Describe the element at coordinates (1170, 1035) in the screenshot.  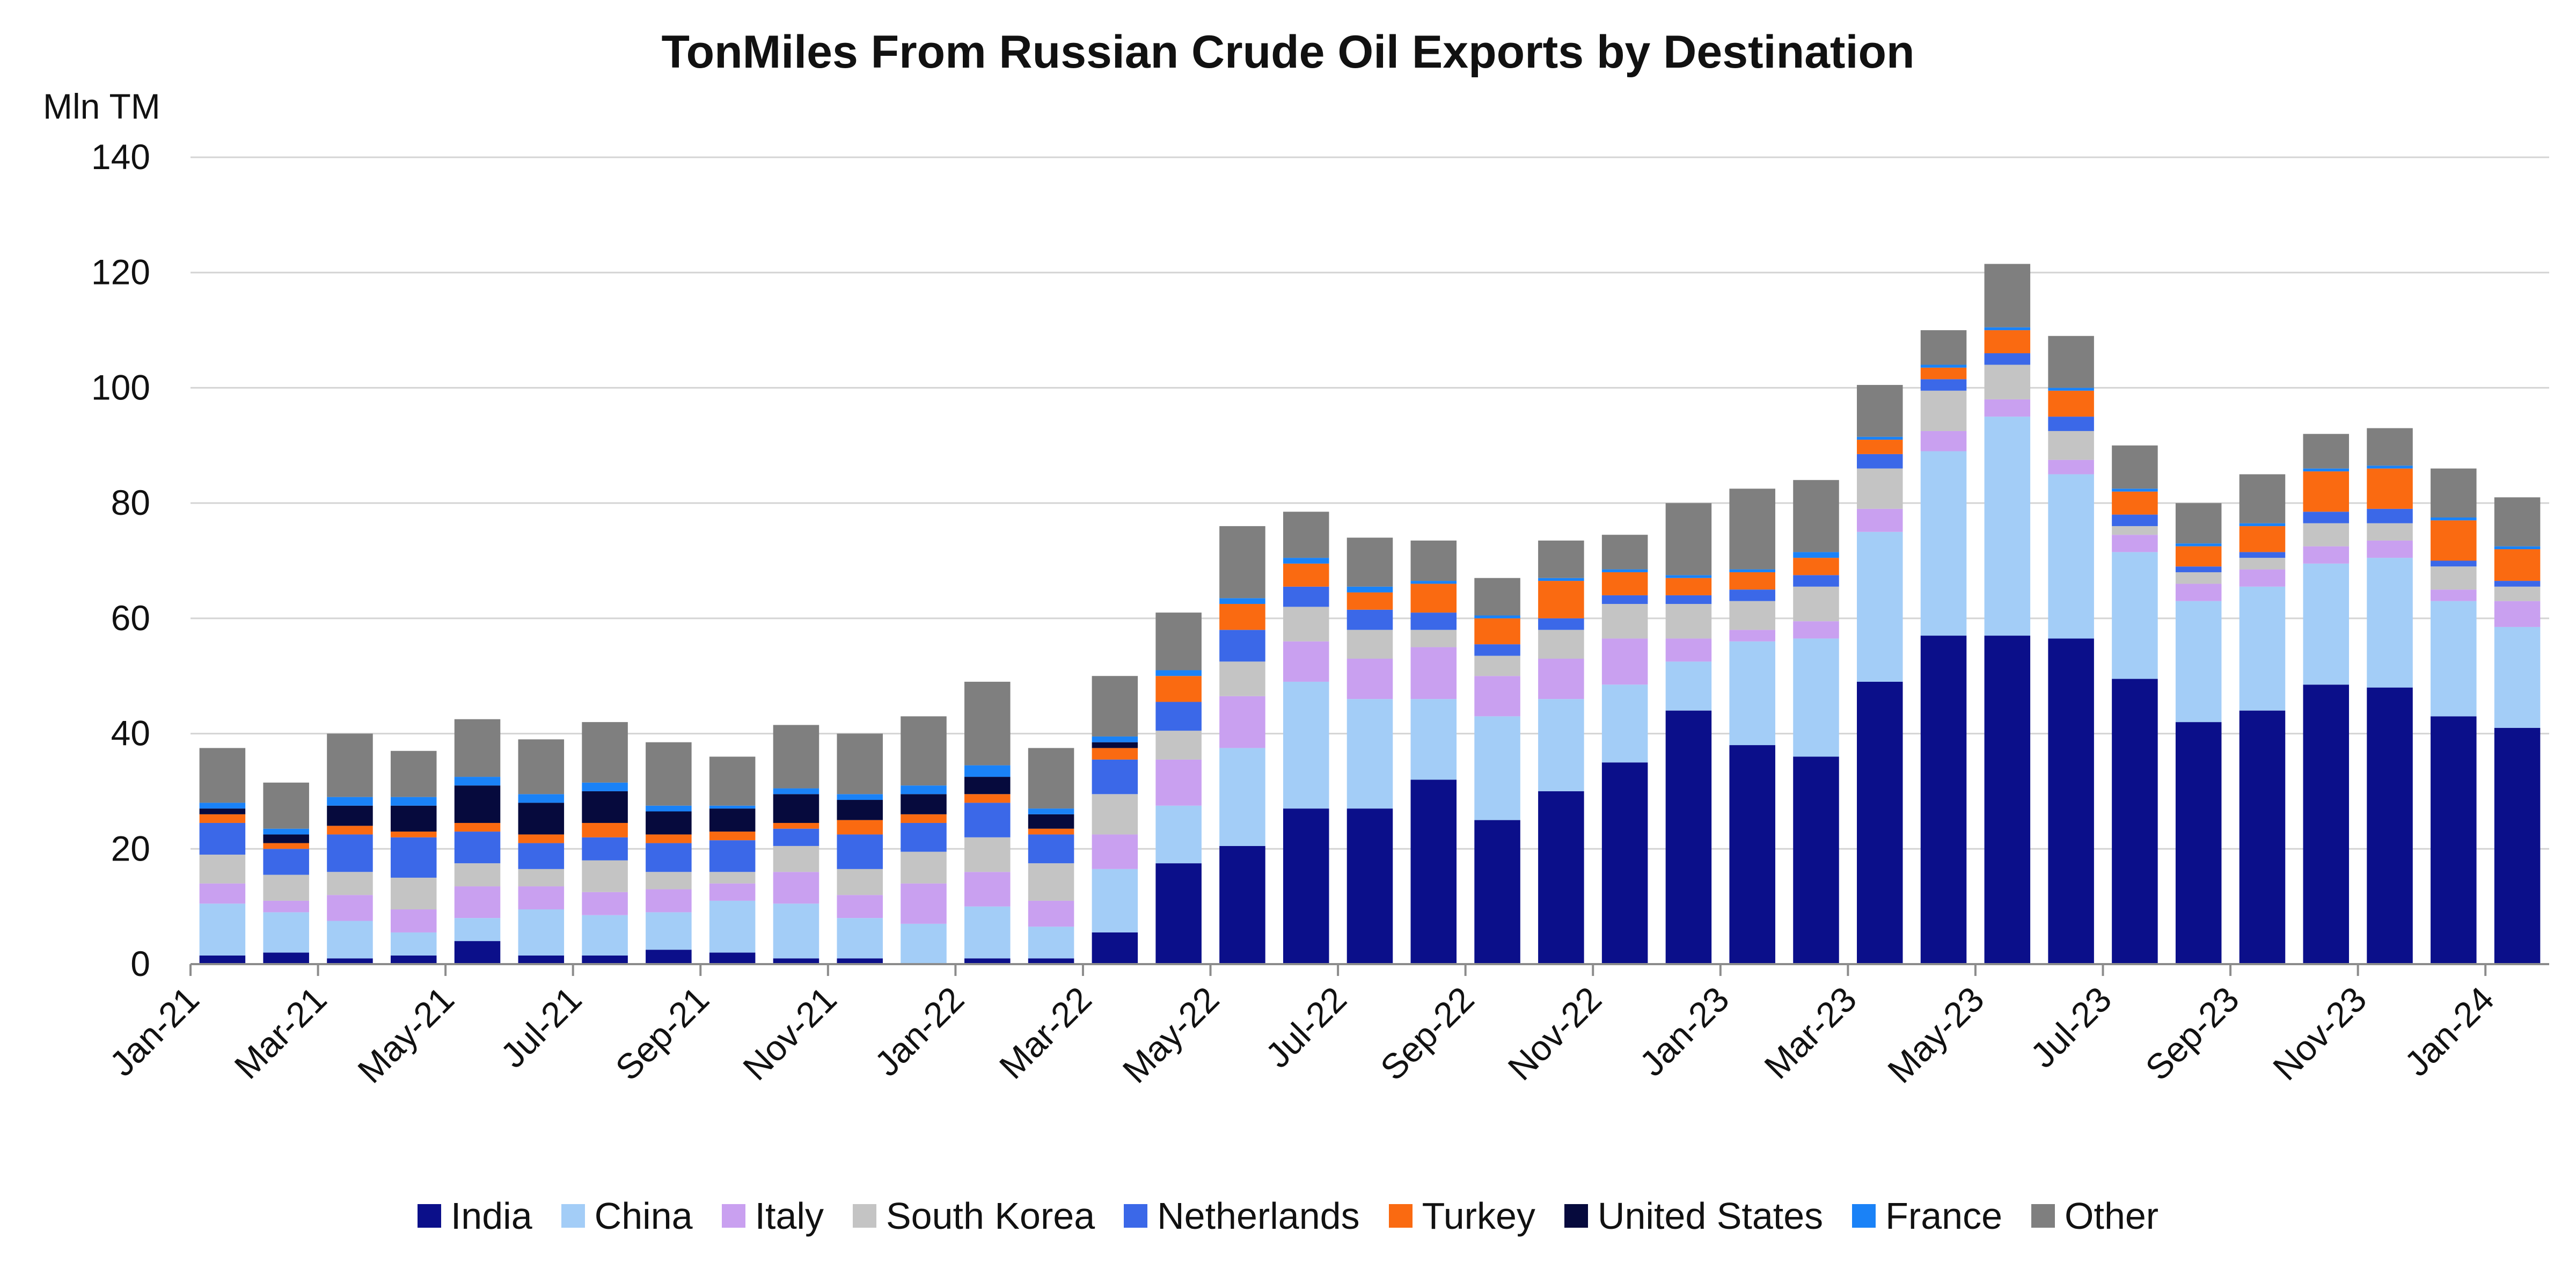
I see `x-tick-label: May-22` at that location.